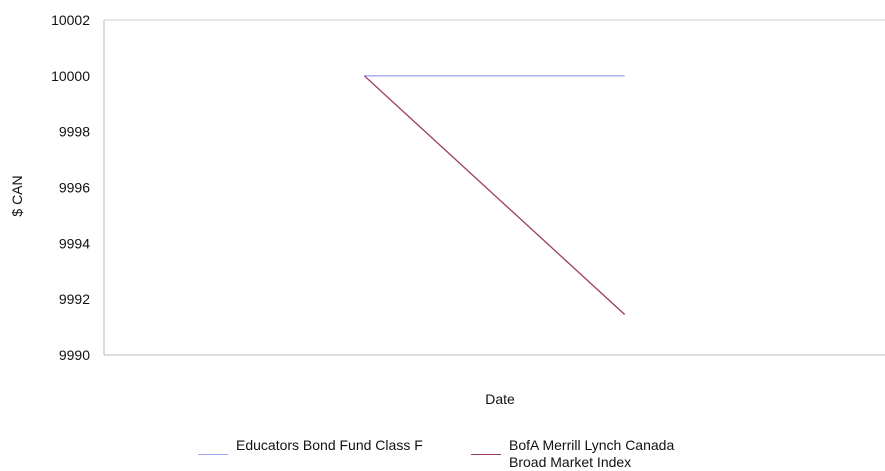 This screenshot has width=885, height=471. What do you see at coordinates (329, 445) in the screenshot?
I see `legend-label-educators-bond-fund: Educators Bond Fund Class F` at bounding box center [329, 445].